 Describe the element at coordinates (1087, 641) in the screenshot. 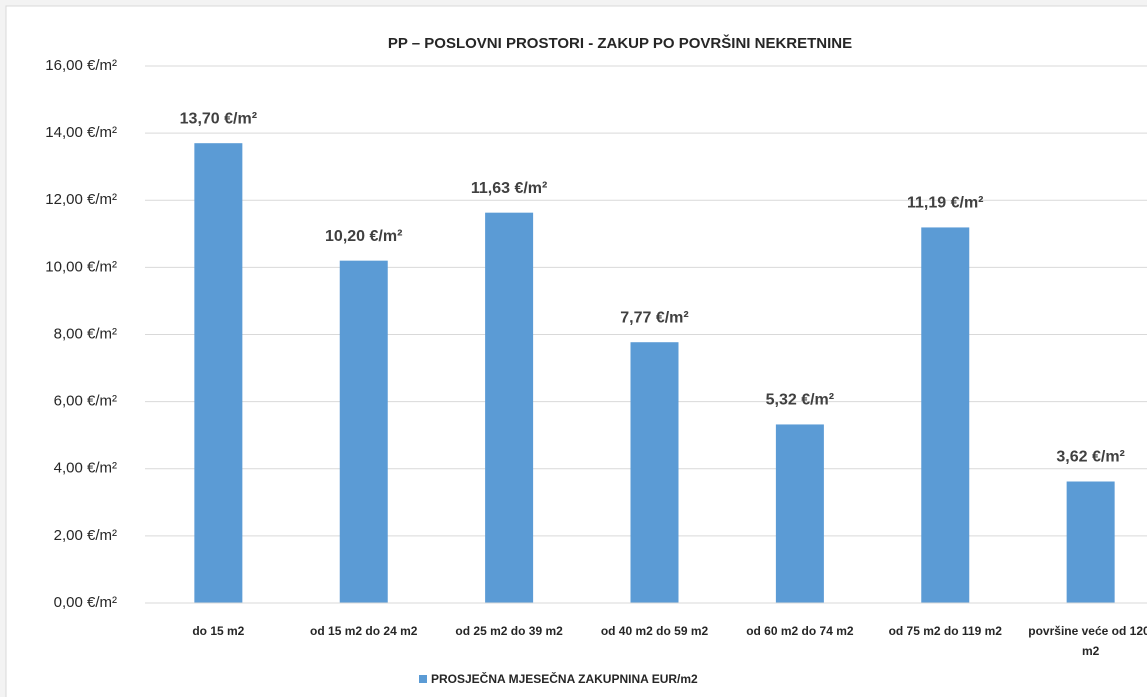

I see `x-tick-label: površine veće od 120 m2` at that location.